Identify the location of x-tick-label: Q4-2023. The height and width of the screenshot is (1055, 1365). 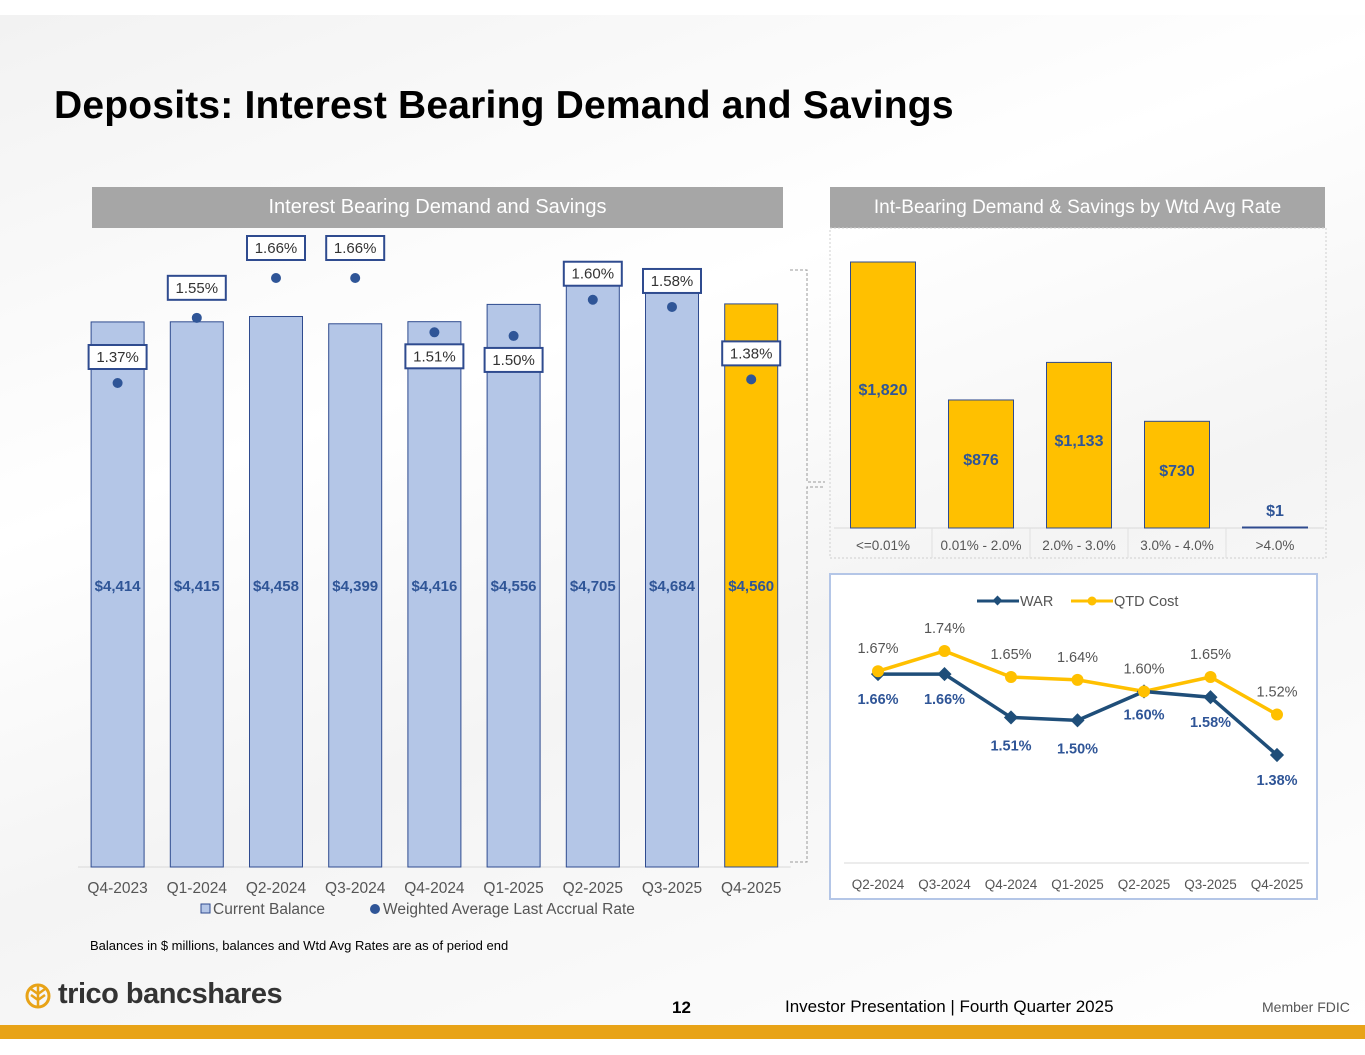
(117, 888).